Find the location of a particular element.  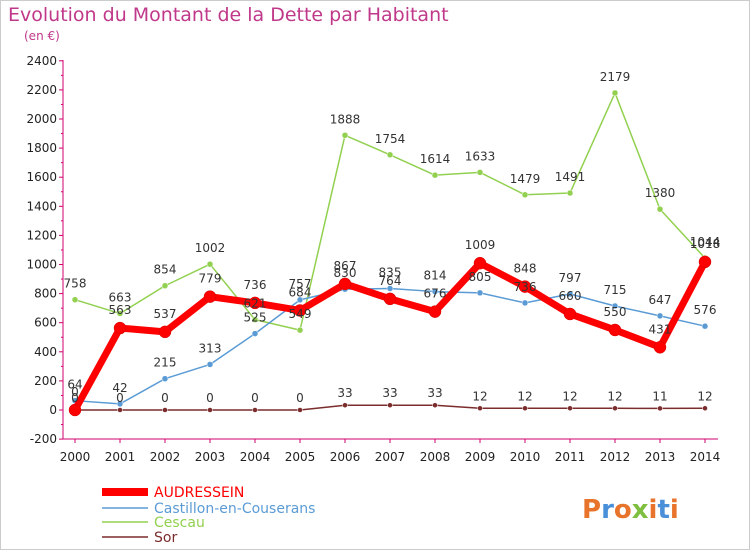

data-label: 814 is located at coordinates (435, 276).